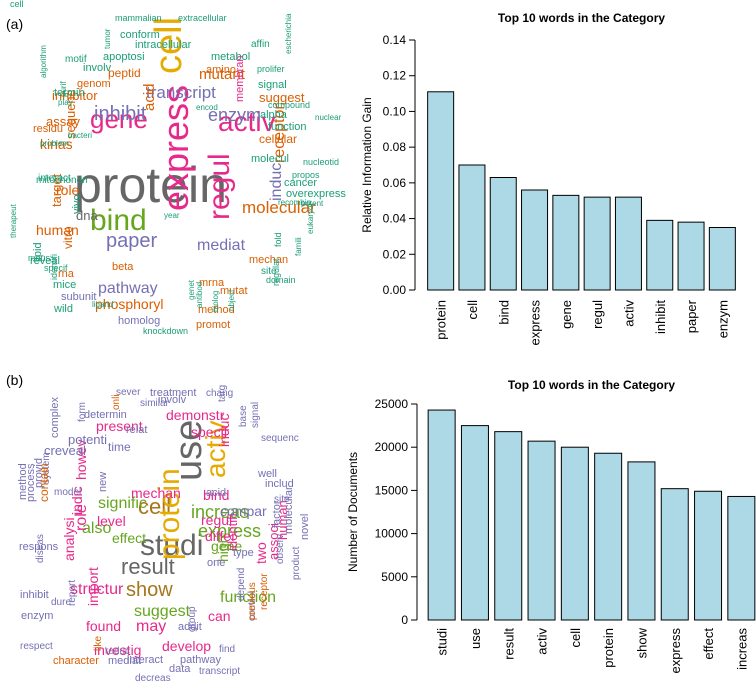  What do you see at coordinates (289, 510) in the screenshot?
I see `cloud-word: molecular` at bounding box center [289, 510].